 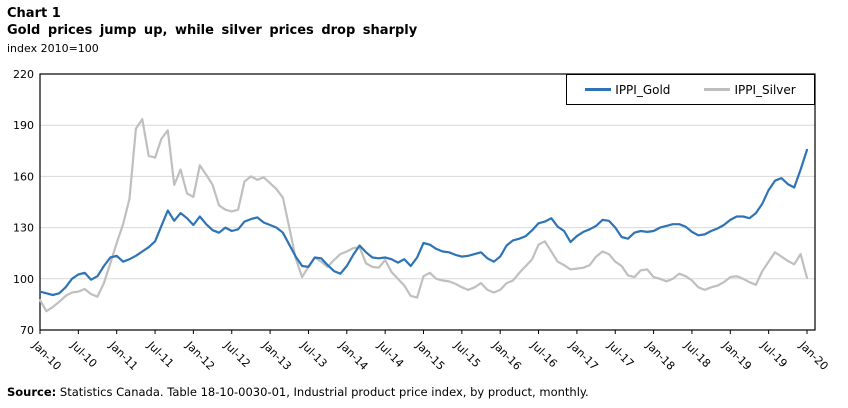 What do you see at coordinates (32, 392) in the screenshot?
I see `source-prefix: Source:` at bounding box center [32, 392].